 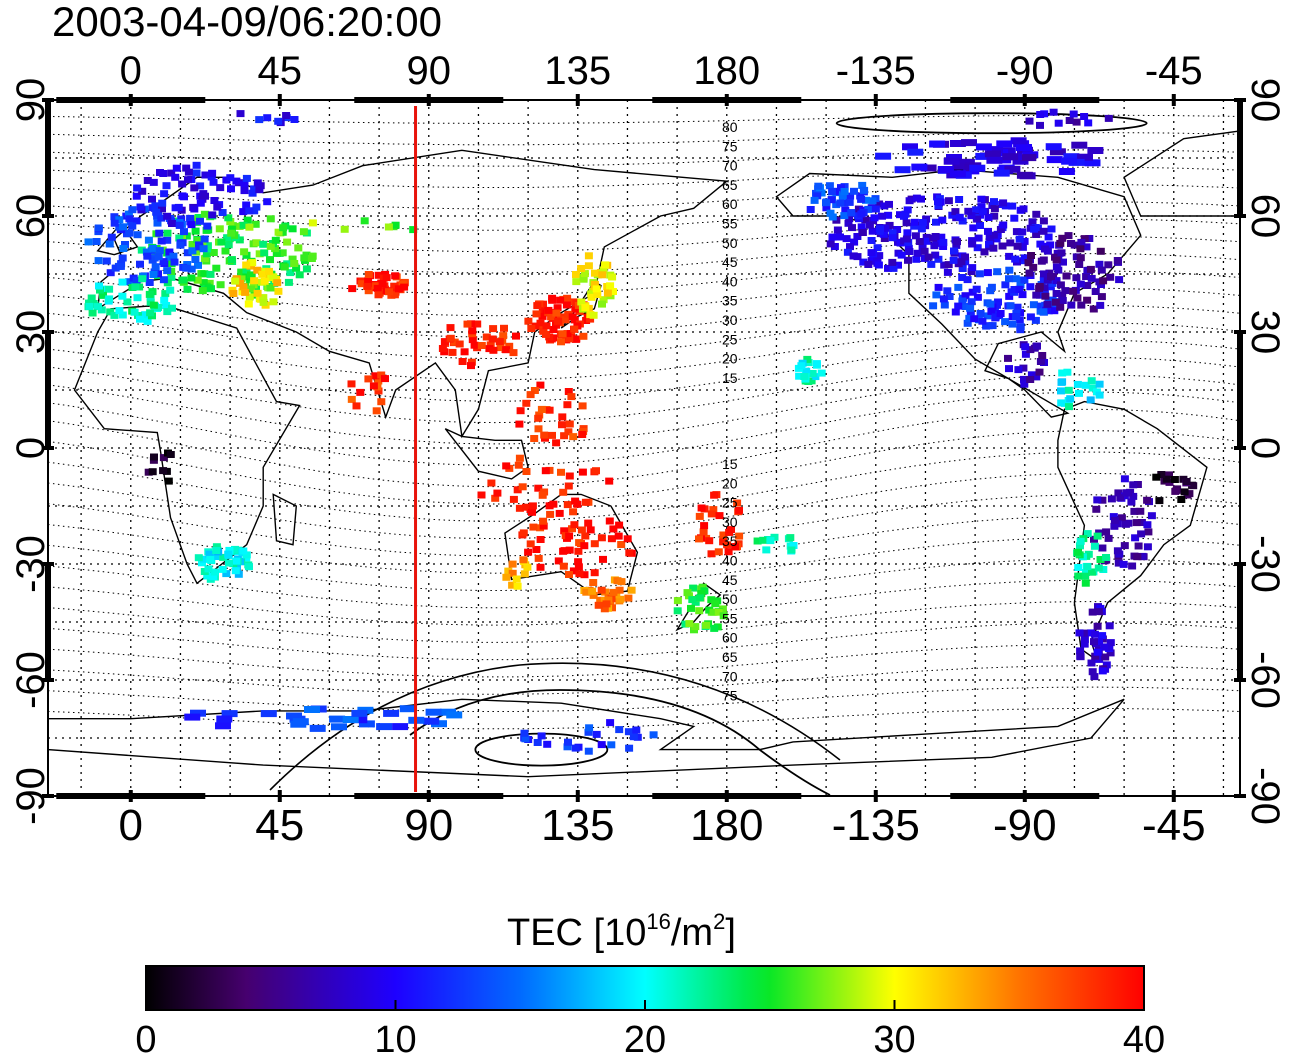 I want to click on lon-label-bottom: 135, so click(x=577, y=825).